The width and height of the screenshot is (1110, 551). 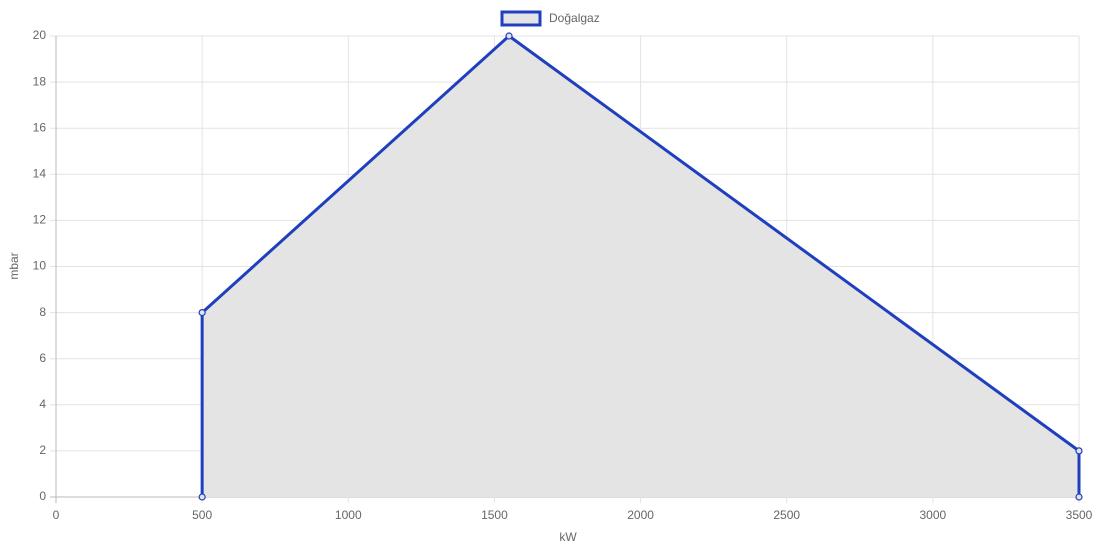 What do you see at coordinates (1079, 515) in the screenshot?
I see `x-tick-label: 3500` at bounding box center [1079, 515].